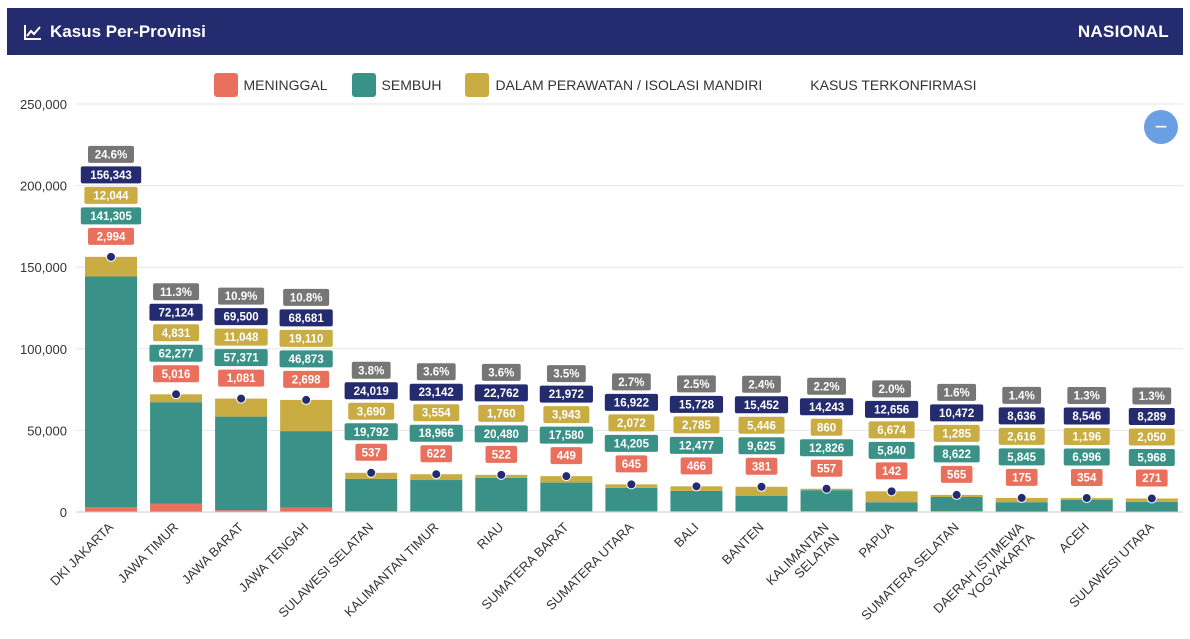 The image size is (1190, 639). What do you see at coordinates (1021, 507) in the screenshot?
I see `bar-sembuh-daerah-istimewa-yogyakarta` at bounding box center [1021, 507].